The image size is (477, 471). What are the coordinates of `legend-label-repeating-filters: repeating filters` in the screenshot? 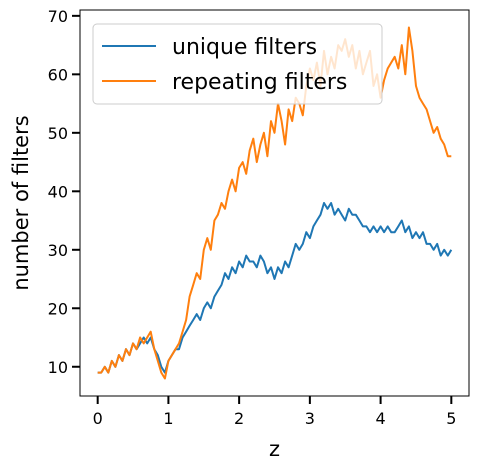 It's located at (259, 82).